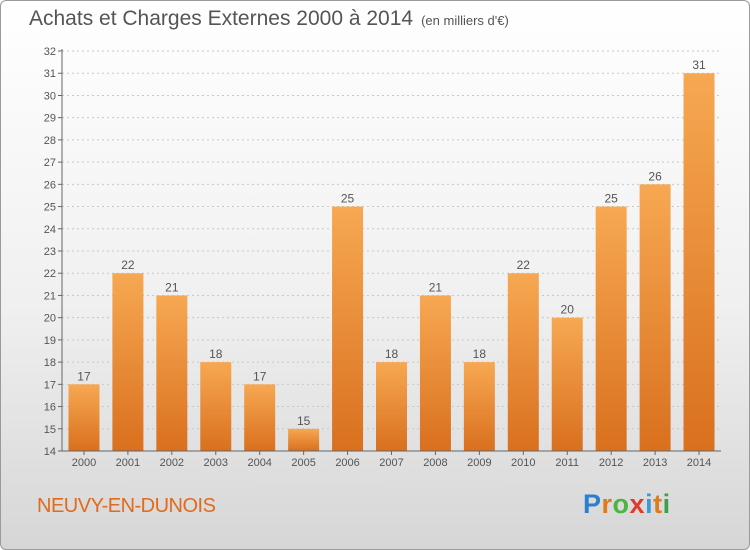 The image size is (750, 550). What do you see at coordinates (611, 463) in the screenshot?
I see `x-tick-label: 2012` at bounding box center [611, 463].